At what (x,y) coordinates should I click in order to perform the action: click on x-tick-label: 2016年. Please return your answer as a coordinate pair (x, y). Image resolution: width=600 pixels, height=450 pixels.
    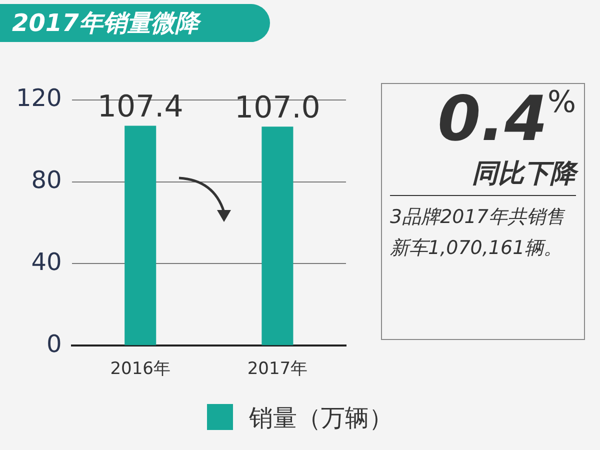
    Looking at the image, I should click on (140, 369).